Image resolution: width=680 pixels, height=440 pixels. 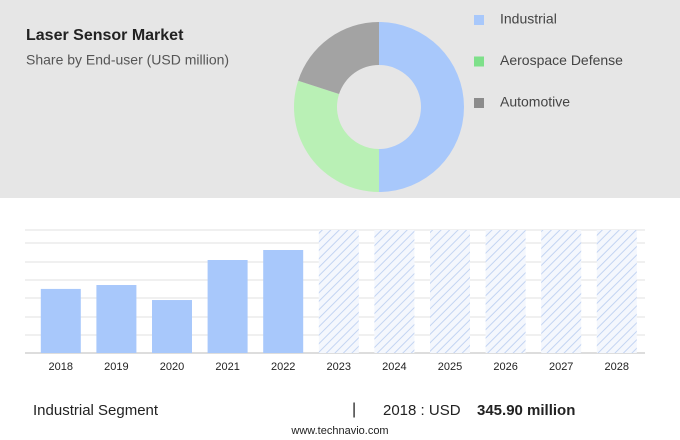 I want to click on x-tick-label: 2027, so click(x=561, y=367).